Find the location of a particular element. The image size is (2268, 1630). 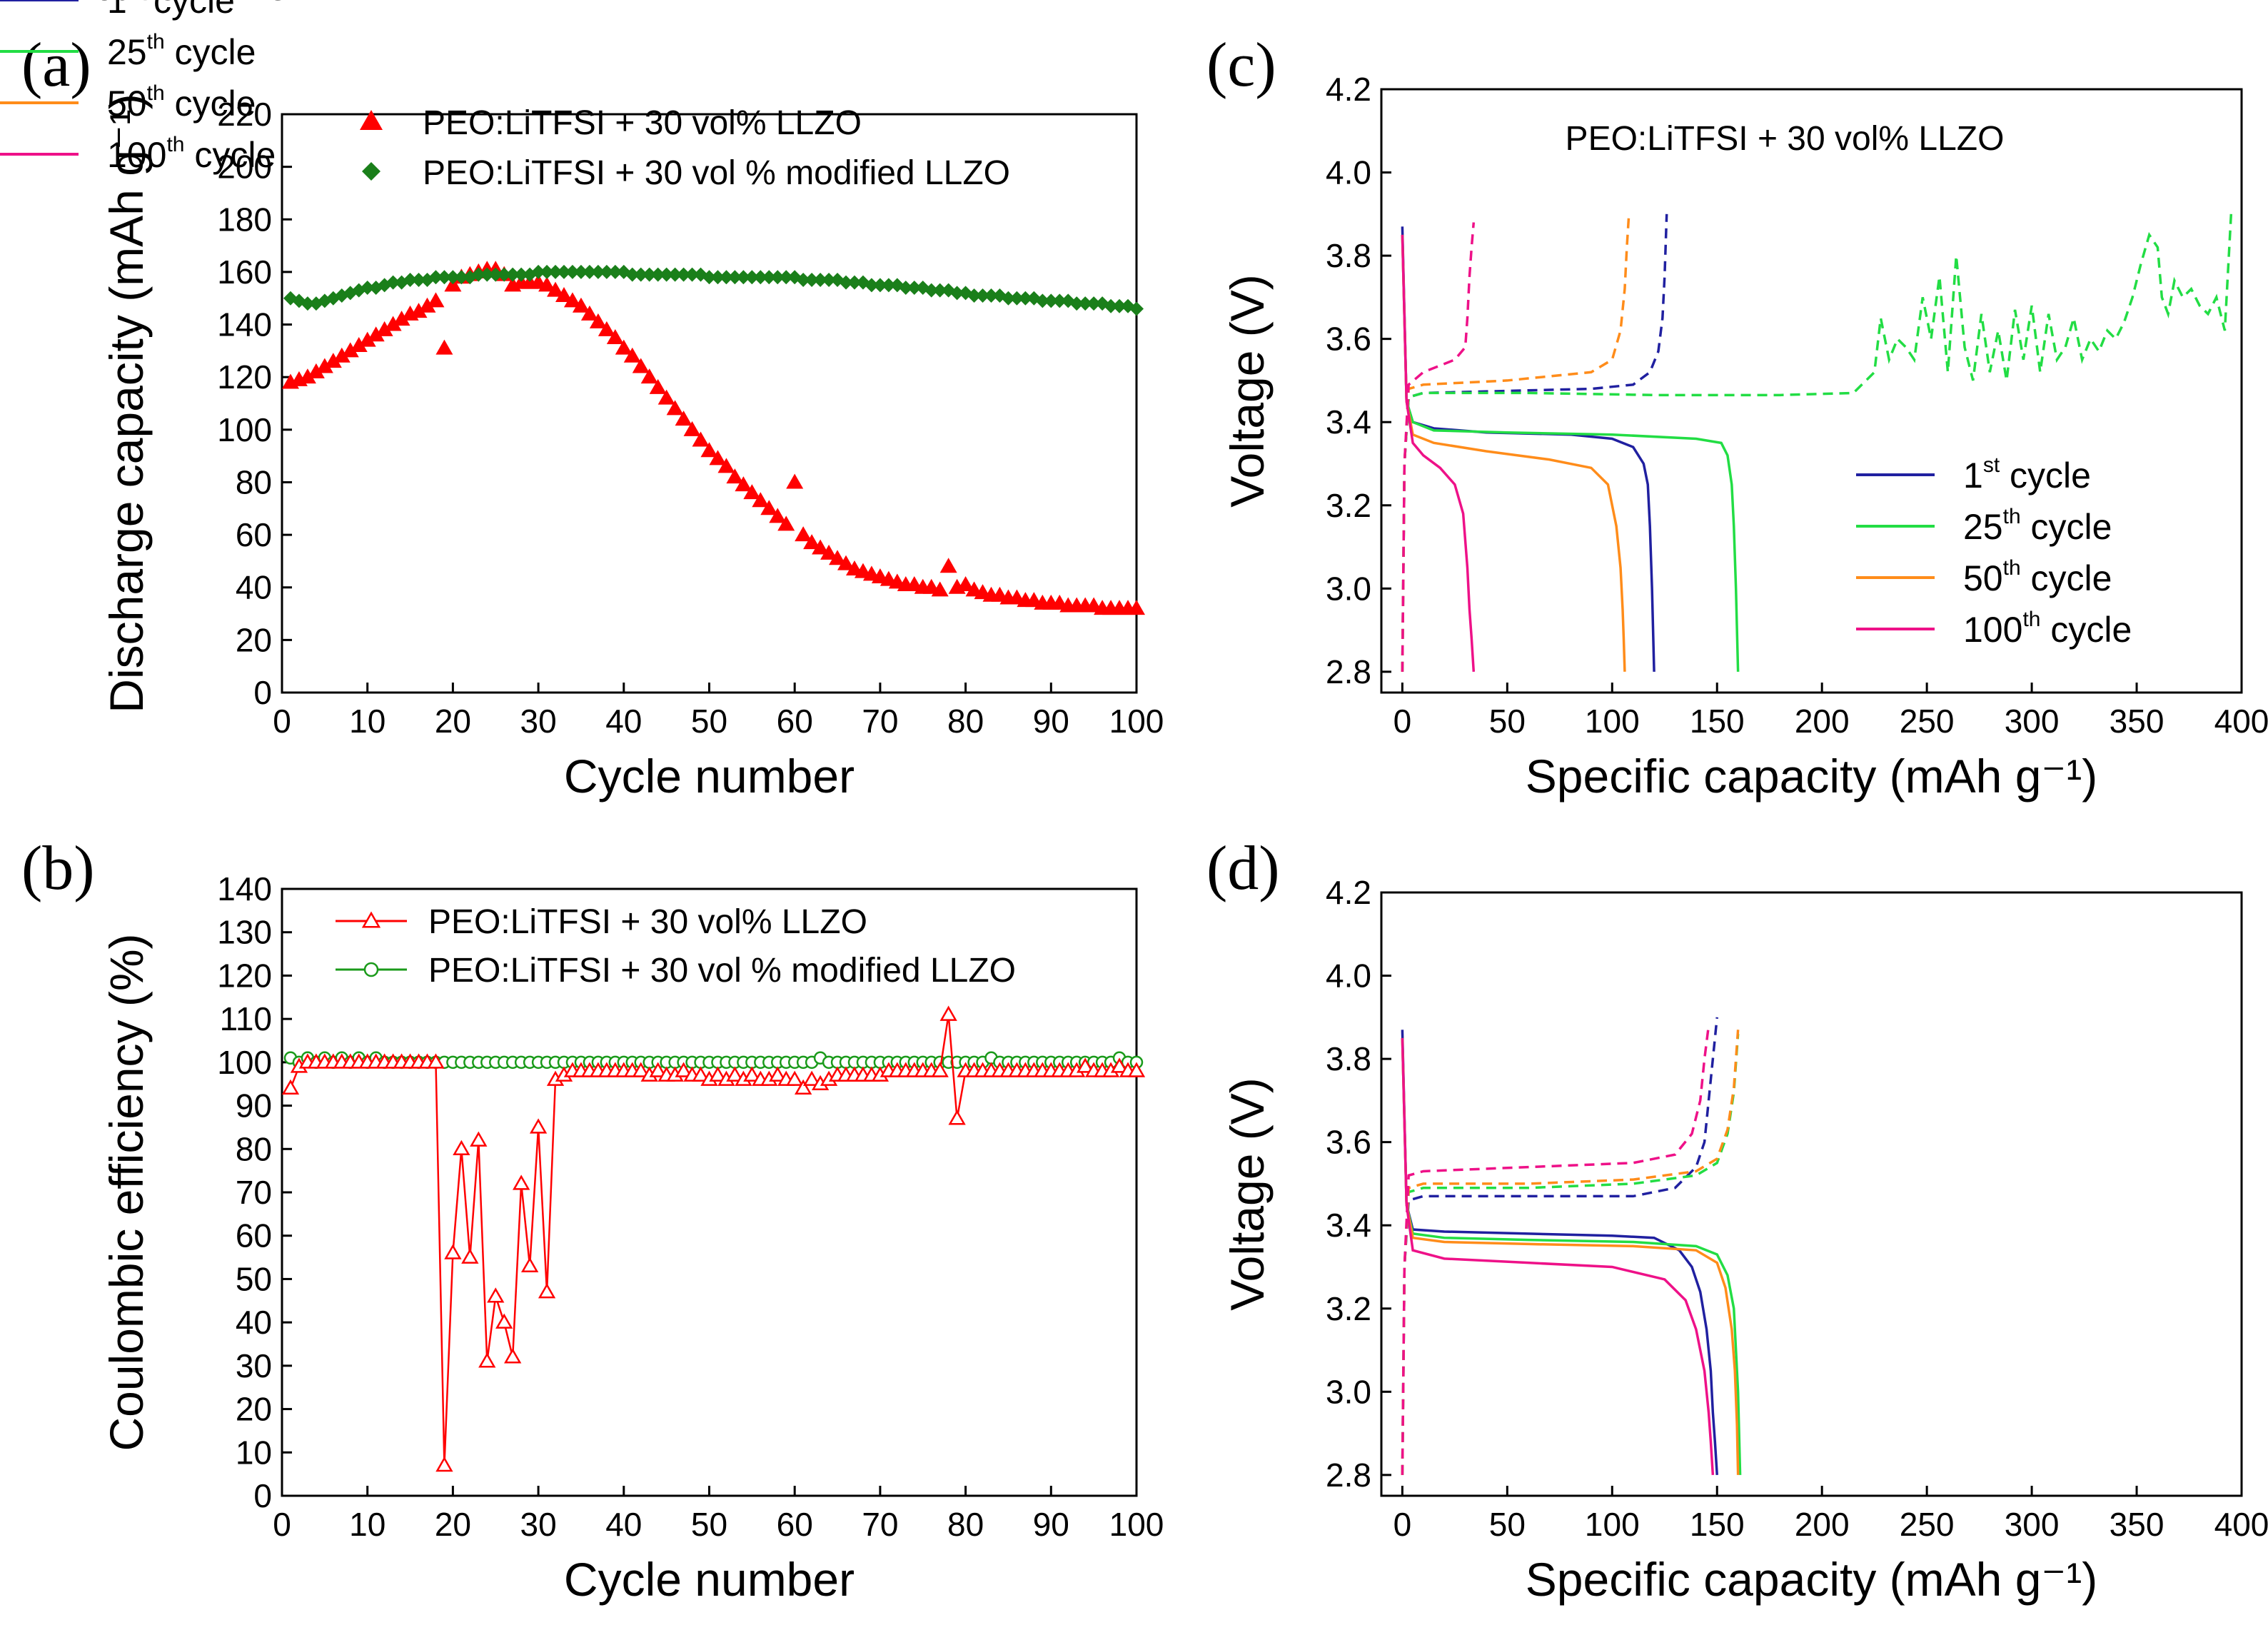

y-tick-label: 130 is located at coordinates (244, 932).